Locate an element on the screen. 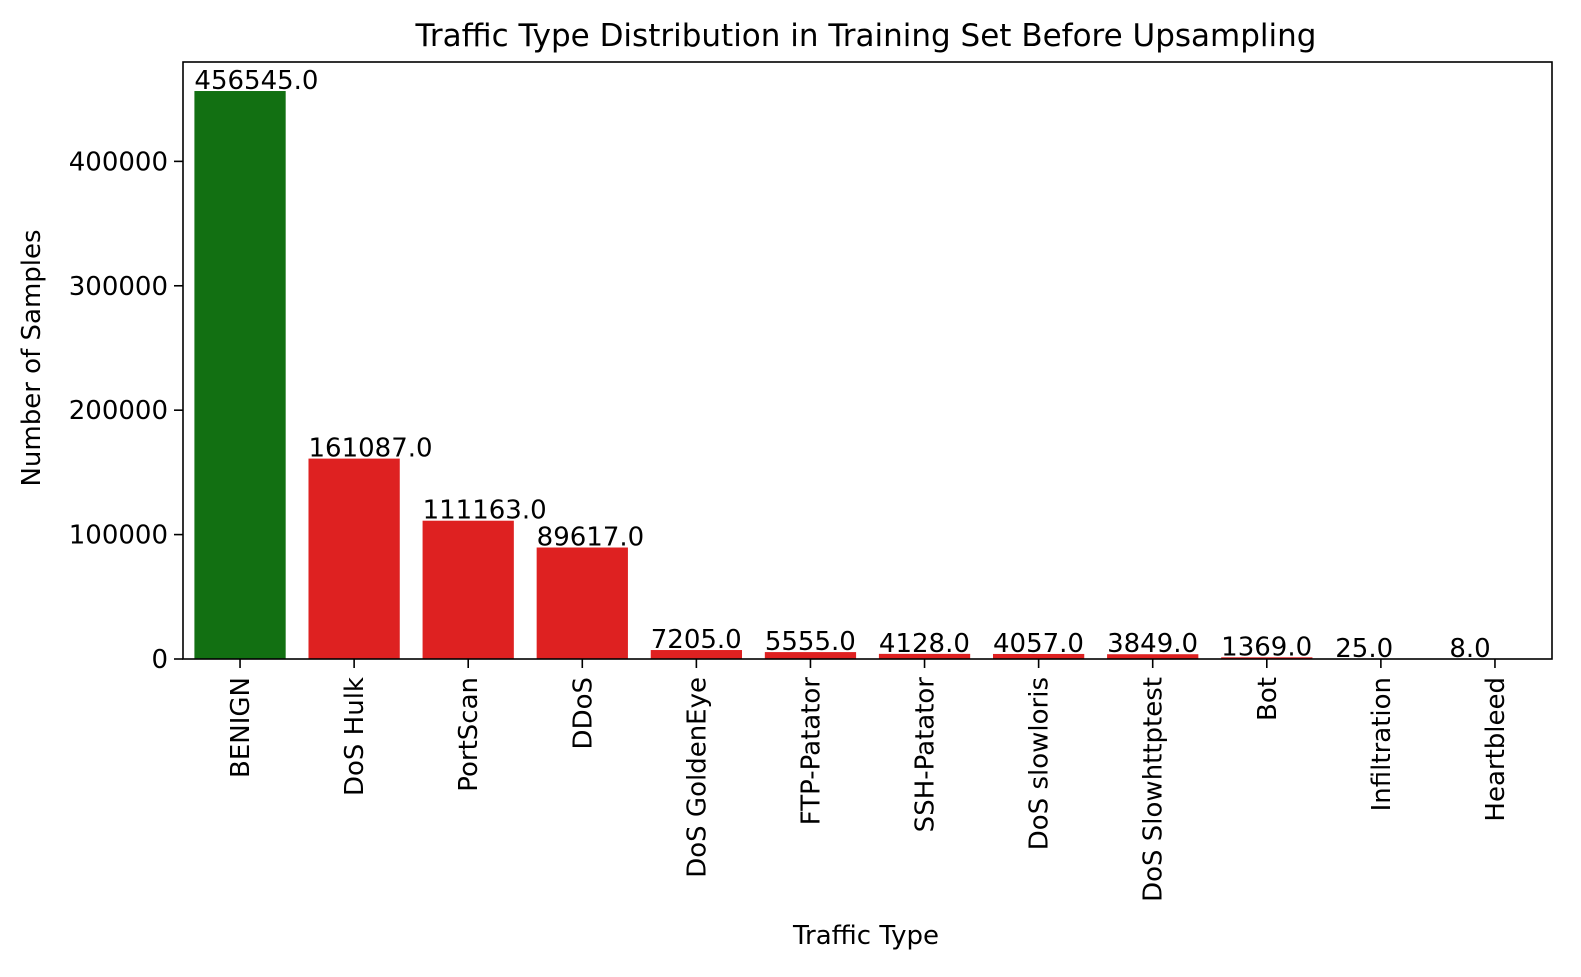 This screenshot has height=977, width=1581. x-tick-label: PortScan is located at coordinates (469, 734).